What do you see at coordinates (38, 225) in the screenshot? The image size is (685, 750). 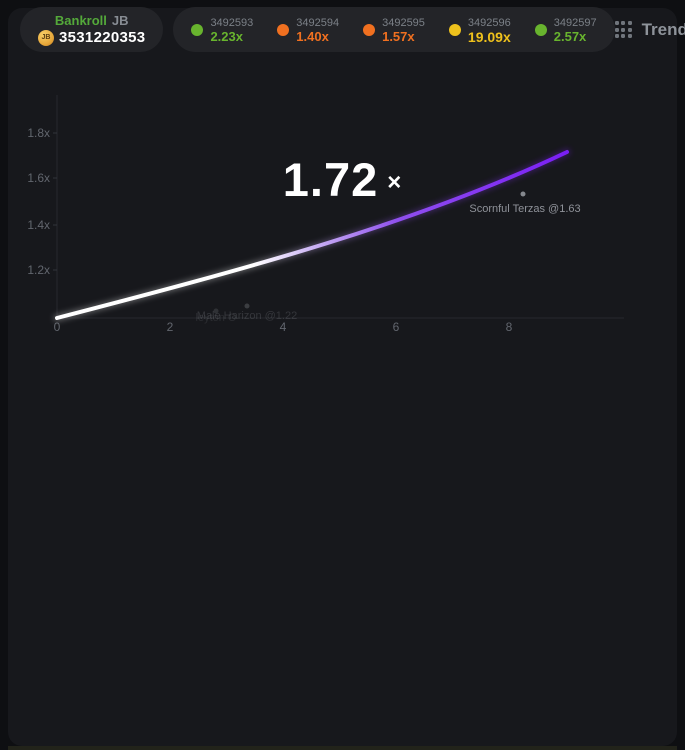 I see `y-tick-label: 1.4x` at bounding box center [38, 225].